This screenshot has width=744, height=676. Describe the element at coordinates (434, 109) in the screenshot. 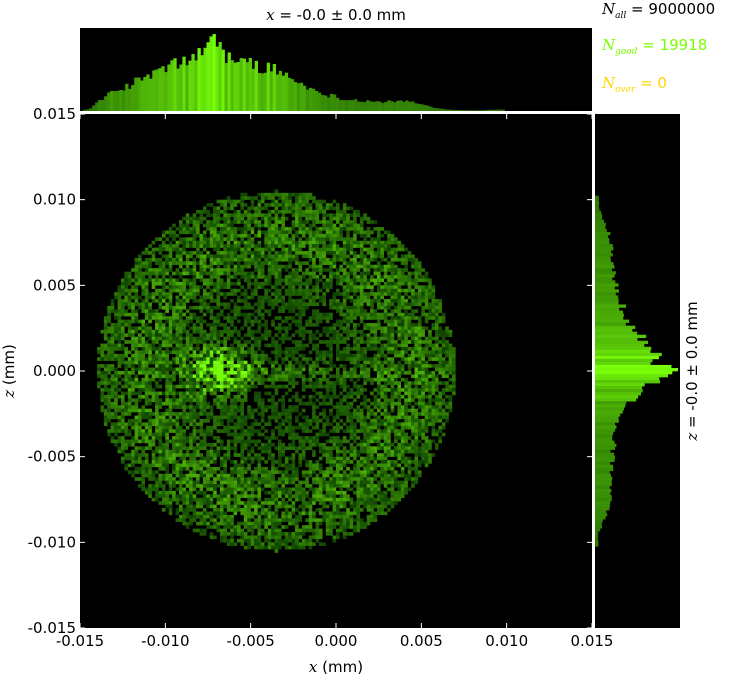

I see `x-histogram-bar` at that location.